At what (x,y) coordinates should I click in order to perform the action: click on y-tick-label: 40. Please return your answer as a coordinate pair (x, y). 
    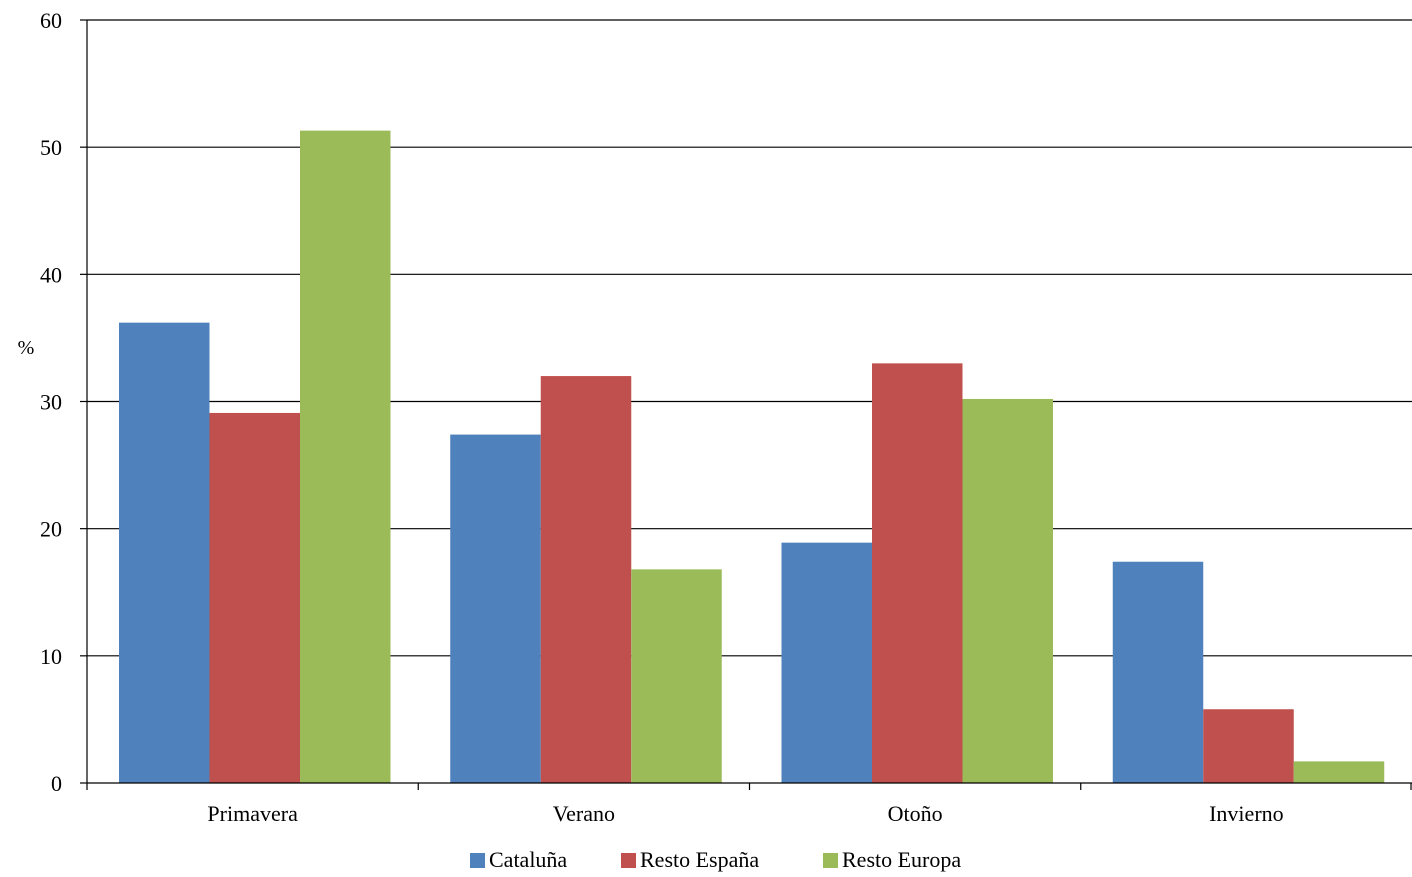
    Looking at the image, I should click on (51, 274).